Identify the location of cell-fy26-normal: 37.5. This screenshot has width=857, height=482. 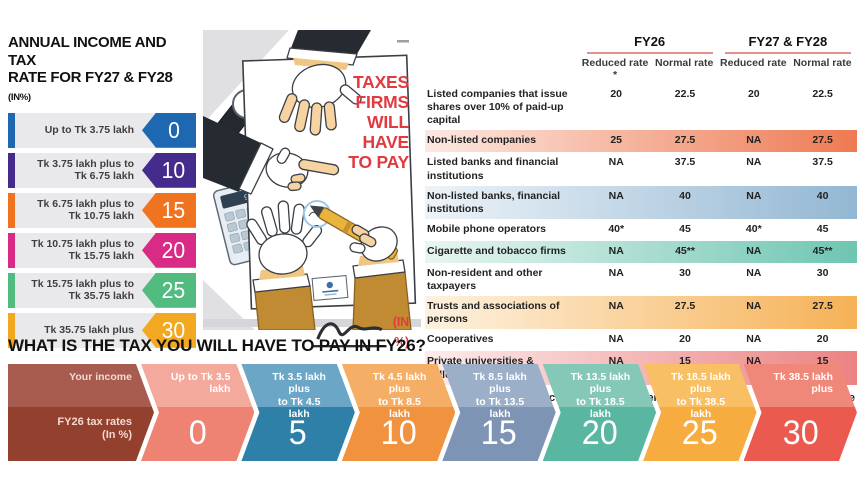
(685, 162).